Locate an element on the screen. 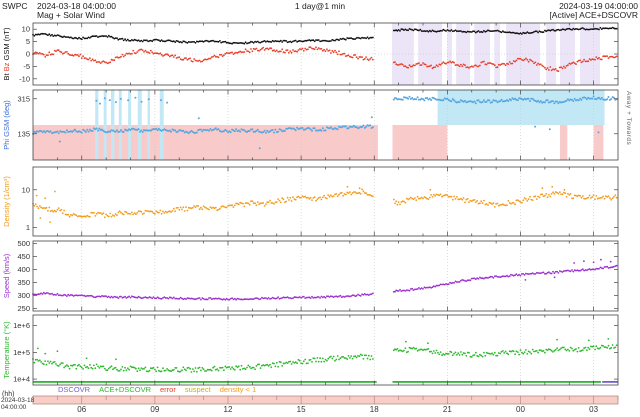 This screenshot has width=640, height=417. y-tick-label: 1e+4 is located at coordinates (21, 379).